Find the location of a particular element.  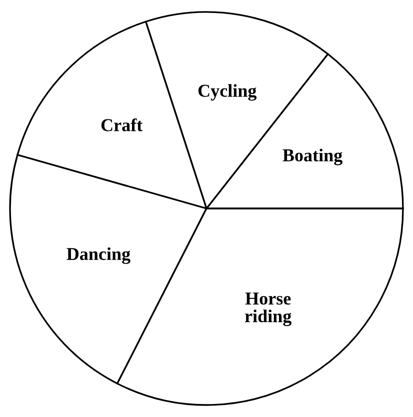

slice-label: Dancing is located at coordinates (98, 255).